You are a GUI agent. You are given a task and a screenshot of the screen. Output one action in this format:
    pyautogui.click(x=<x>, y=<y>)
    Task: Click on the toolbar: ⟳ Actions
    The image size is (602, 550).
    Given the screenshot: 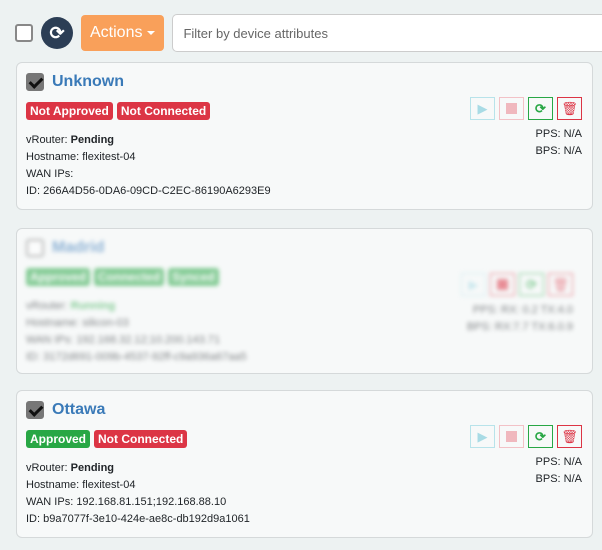 What is the action you would take?
    pyautogui.click(x=308, y=33)
    